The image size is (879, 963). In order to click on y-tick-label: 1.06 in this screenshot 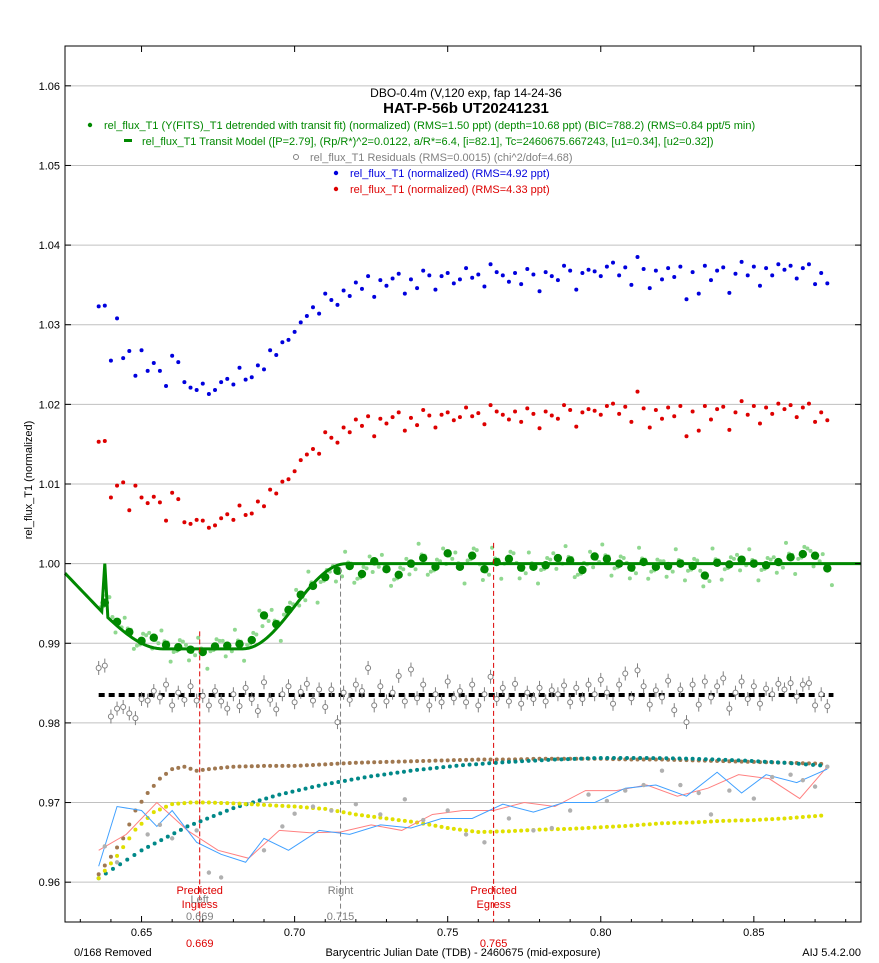, I will do `click(49, 87)`.